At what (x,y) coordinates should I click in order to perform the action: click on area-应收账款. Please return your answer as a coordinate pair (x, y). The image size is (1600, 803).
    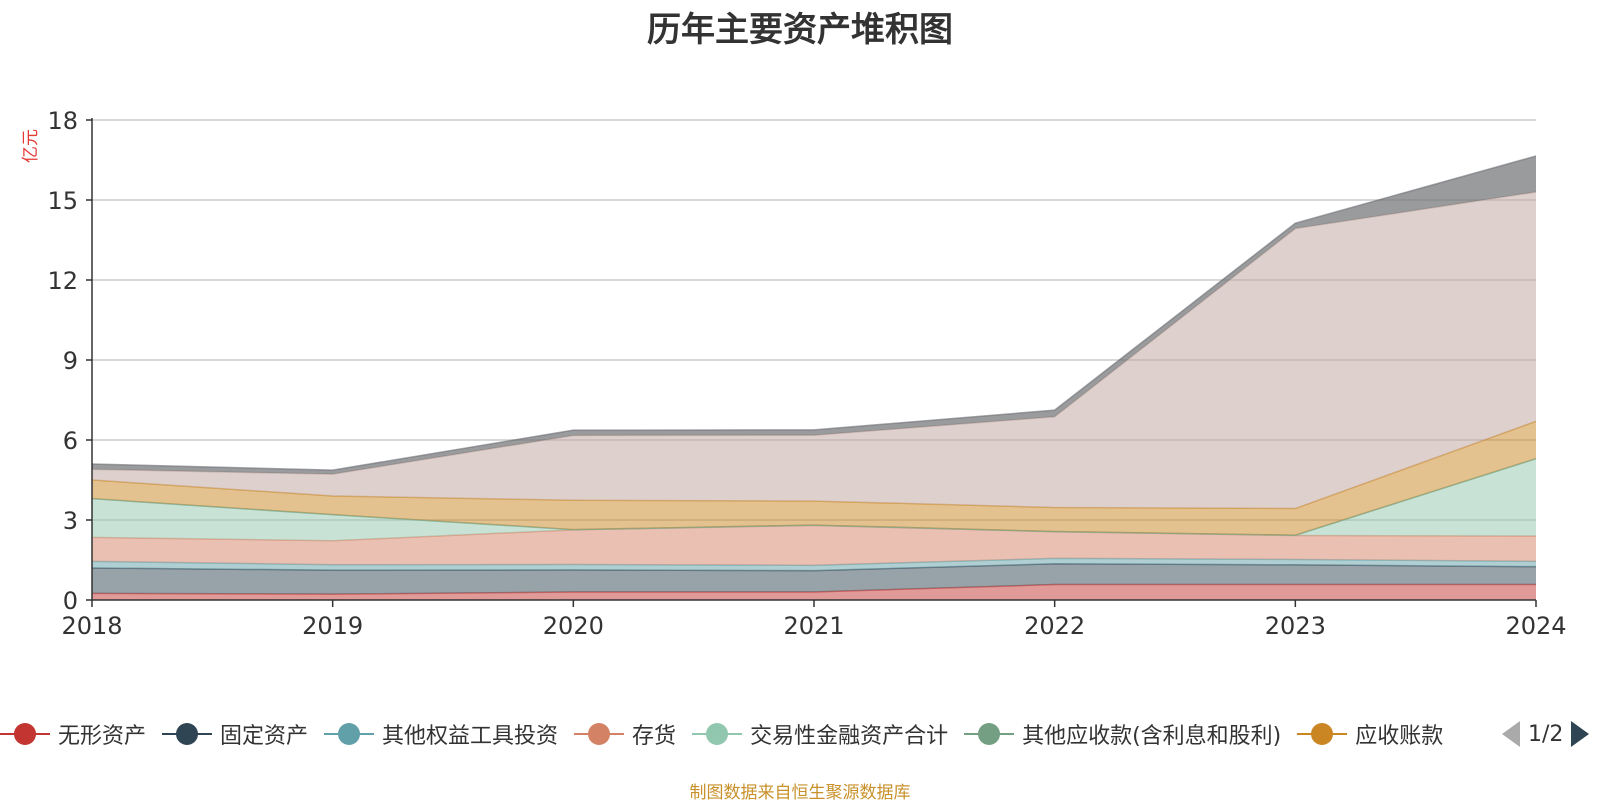
    Looking at the image, I should click on (814, 478).